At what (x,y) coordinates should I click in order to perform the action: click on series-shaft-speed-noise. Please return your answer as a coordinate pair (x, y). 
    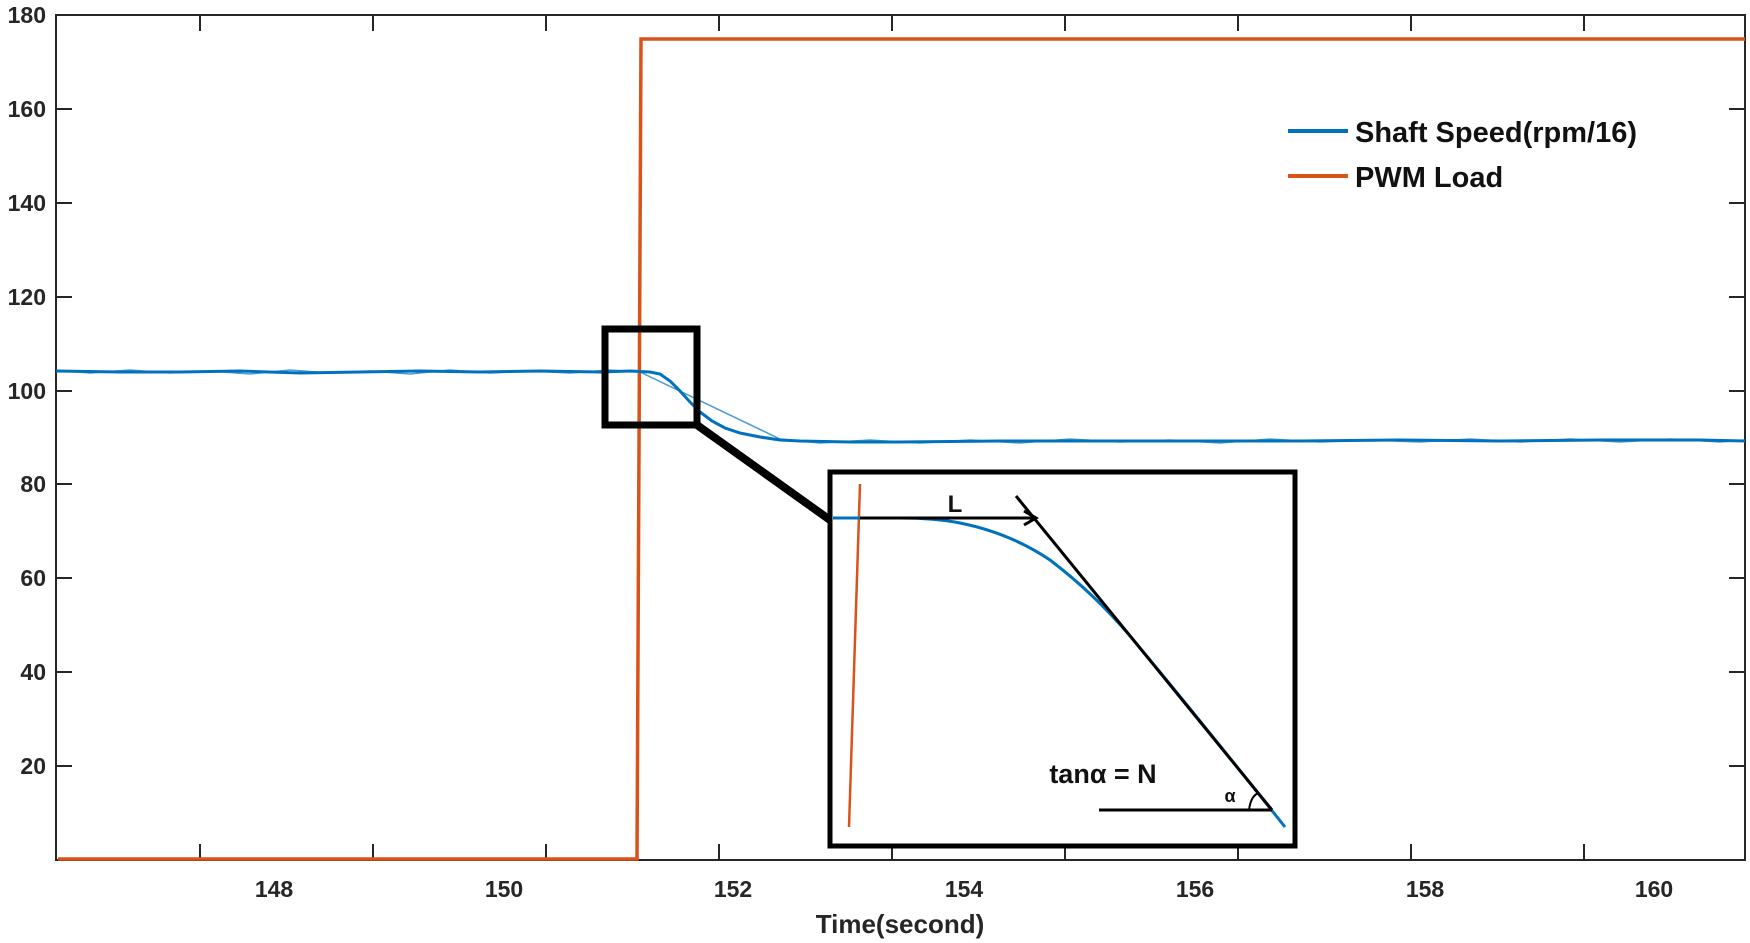
    Looking at the image, I should click on (900, 406).